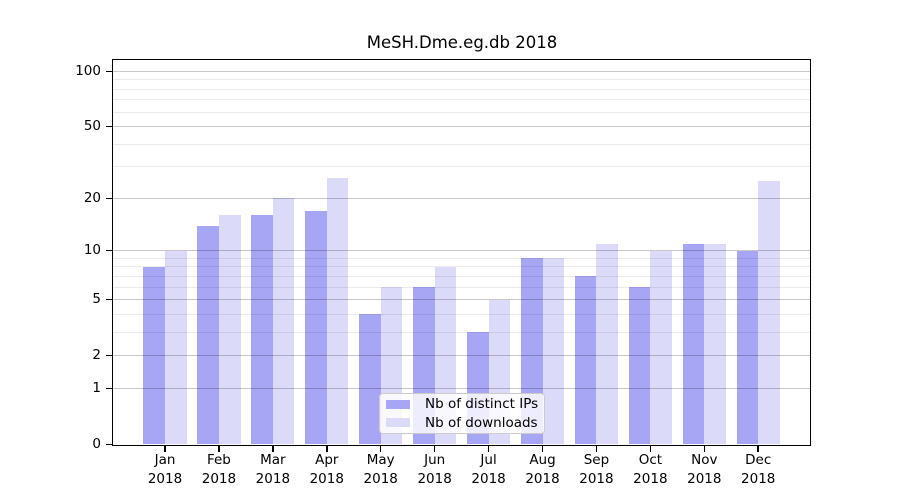 The height and width of the screenshot is (500, 900). What do you see at coordinates (650, 460) in the screenshot?
I see `x-tick-month: Oct` at bounding box center [650, 460].